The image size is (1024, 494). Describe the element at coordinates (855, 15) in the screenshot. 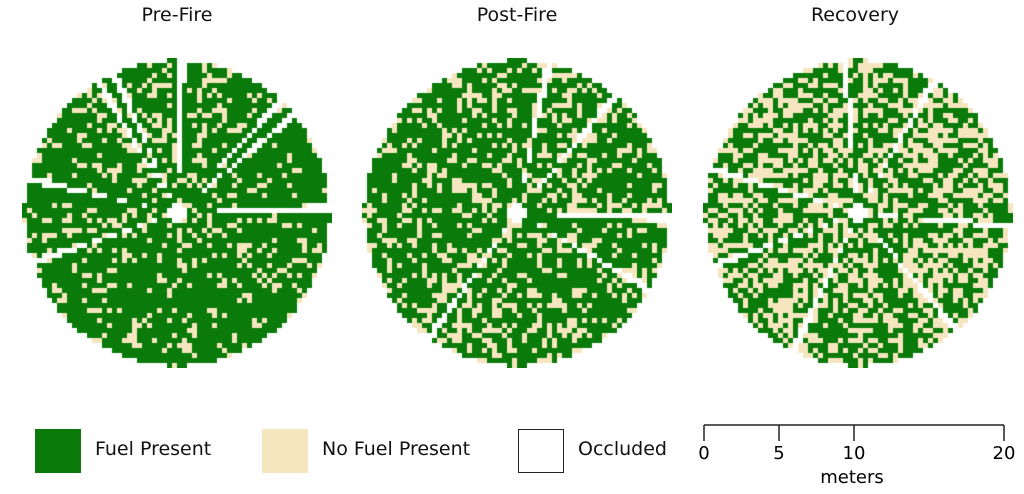

I see `panel-title-recovery: Recovery` at that location.